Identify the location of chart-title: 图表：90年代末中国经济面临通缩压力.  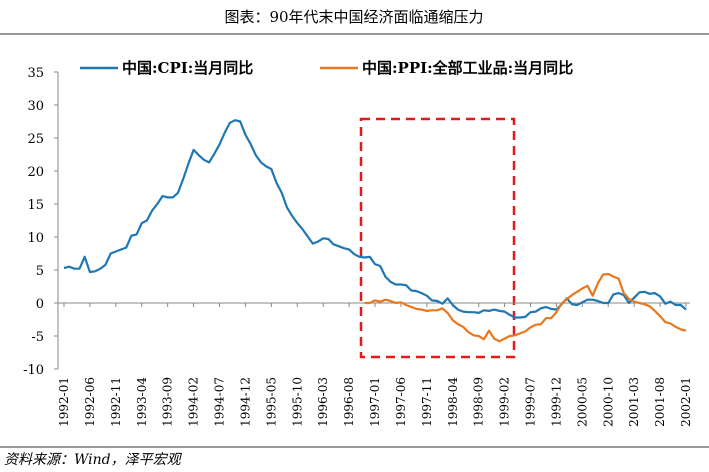
(353, 17).